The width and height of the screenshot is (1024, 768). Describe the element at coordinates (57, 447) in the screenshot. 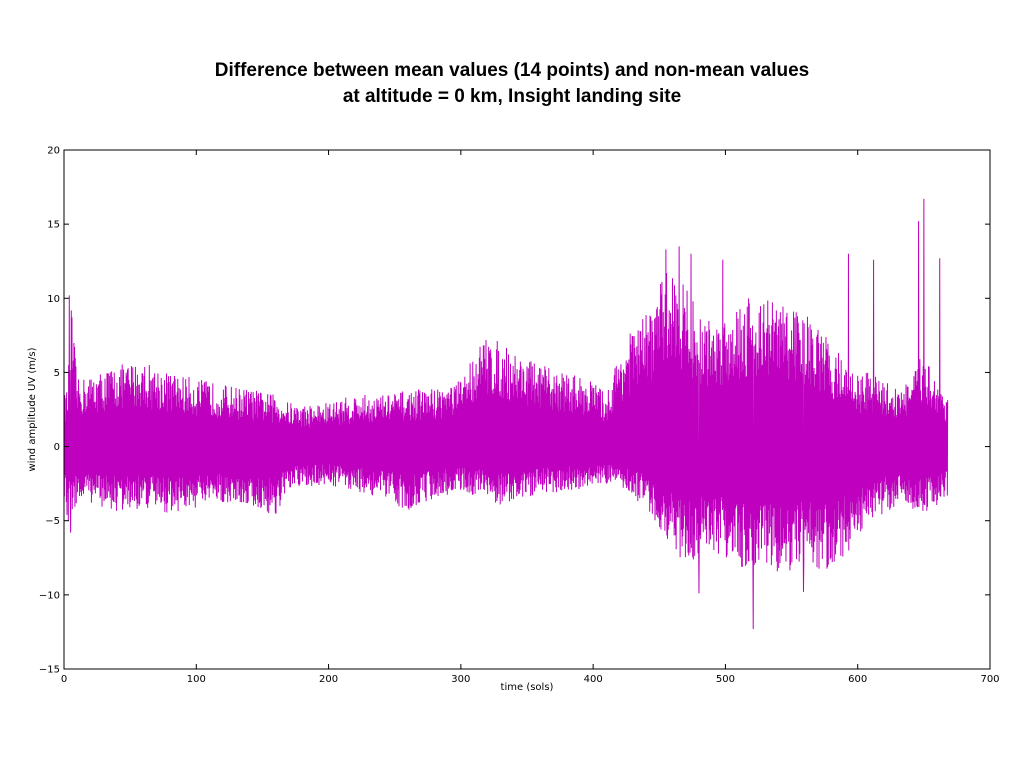

I see `y-tick-label: 0` at that location.